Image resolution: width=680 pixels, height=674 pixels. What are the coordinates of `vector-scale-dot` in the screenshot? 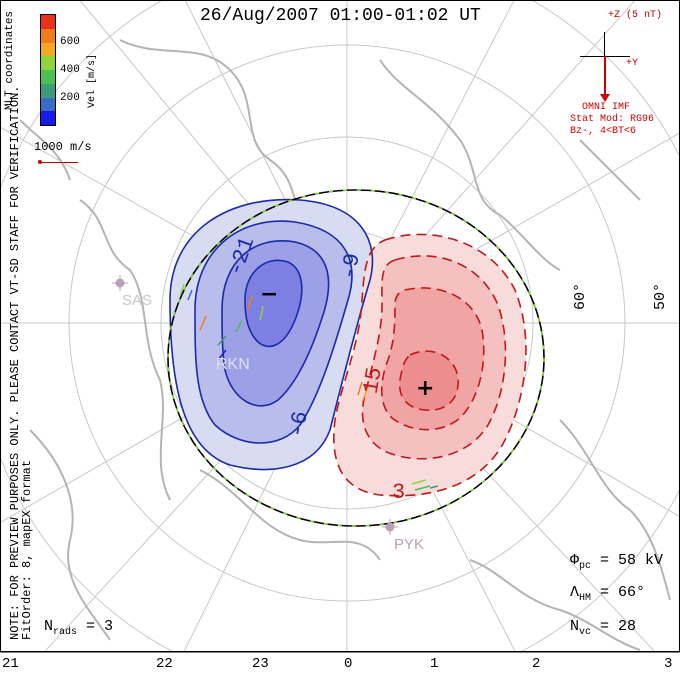 It's located at (40, 162).